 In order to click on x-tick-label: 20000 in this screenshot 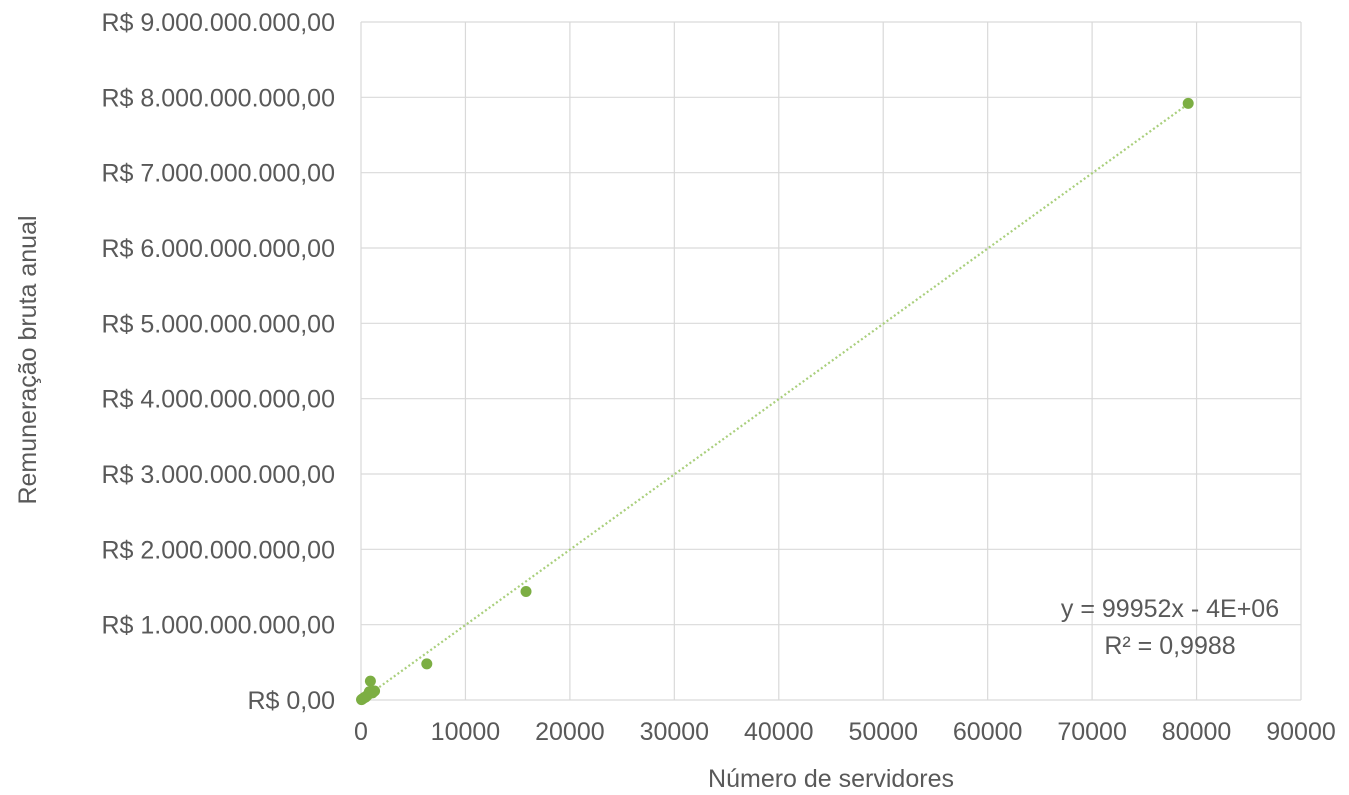, I will do `click(570, 732)`.